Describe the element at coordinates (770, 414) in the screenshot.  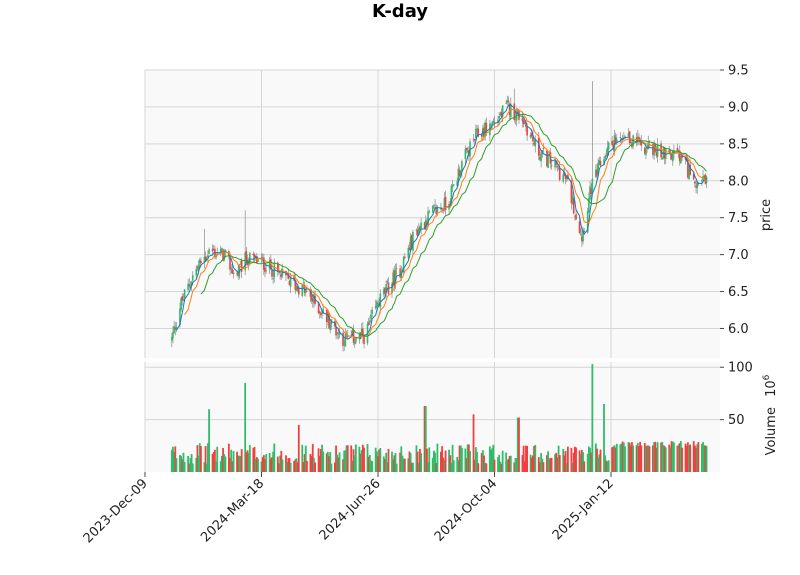
I see `volume-axis-label: Volume 106` at that location.